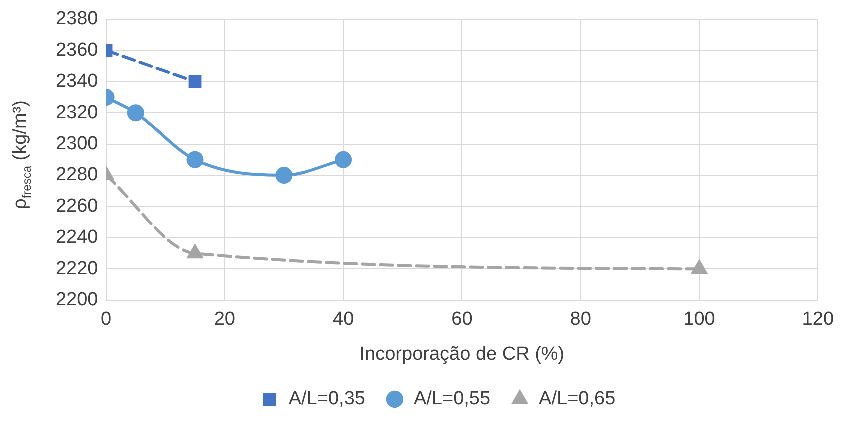 The width and height of the screenshot is (842, 423). I want to click on y-tick-label: 2300, so click(77, 144).